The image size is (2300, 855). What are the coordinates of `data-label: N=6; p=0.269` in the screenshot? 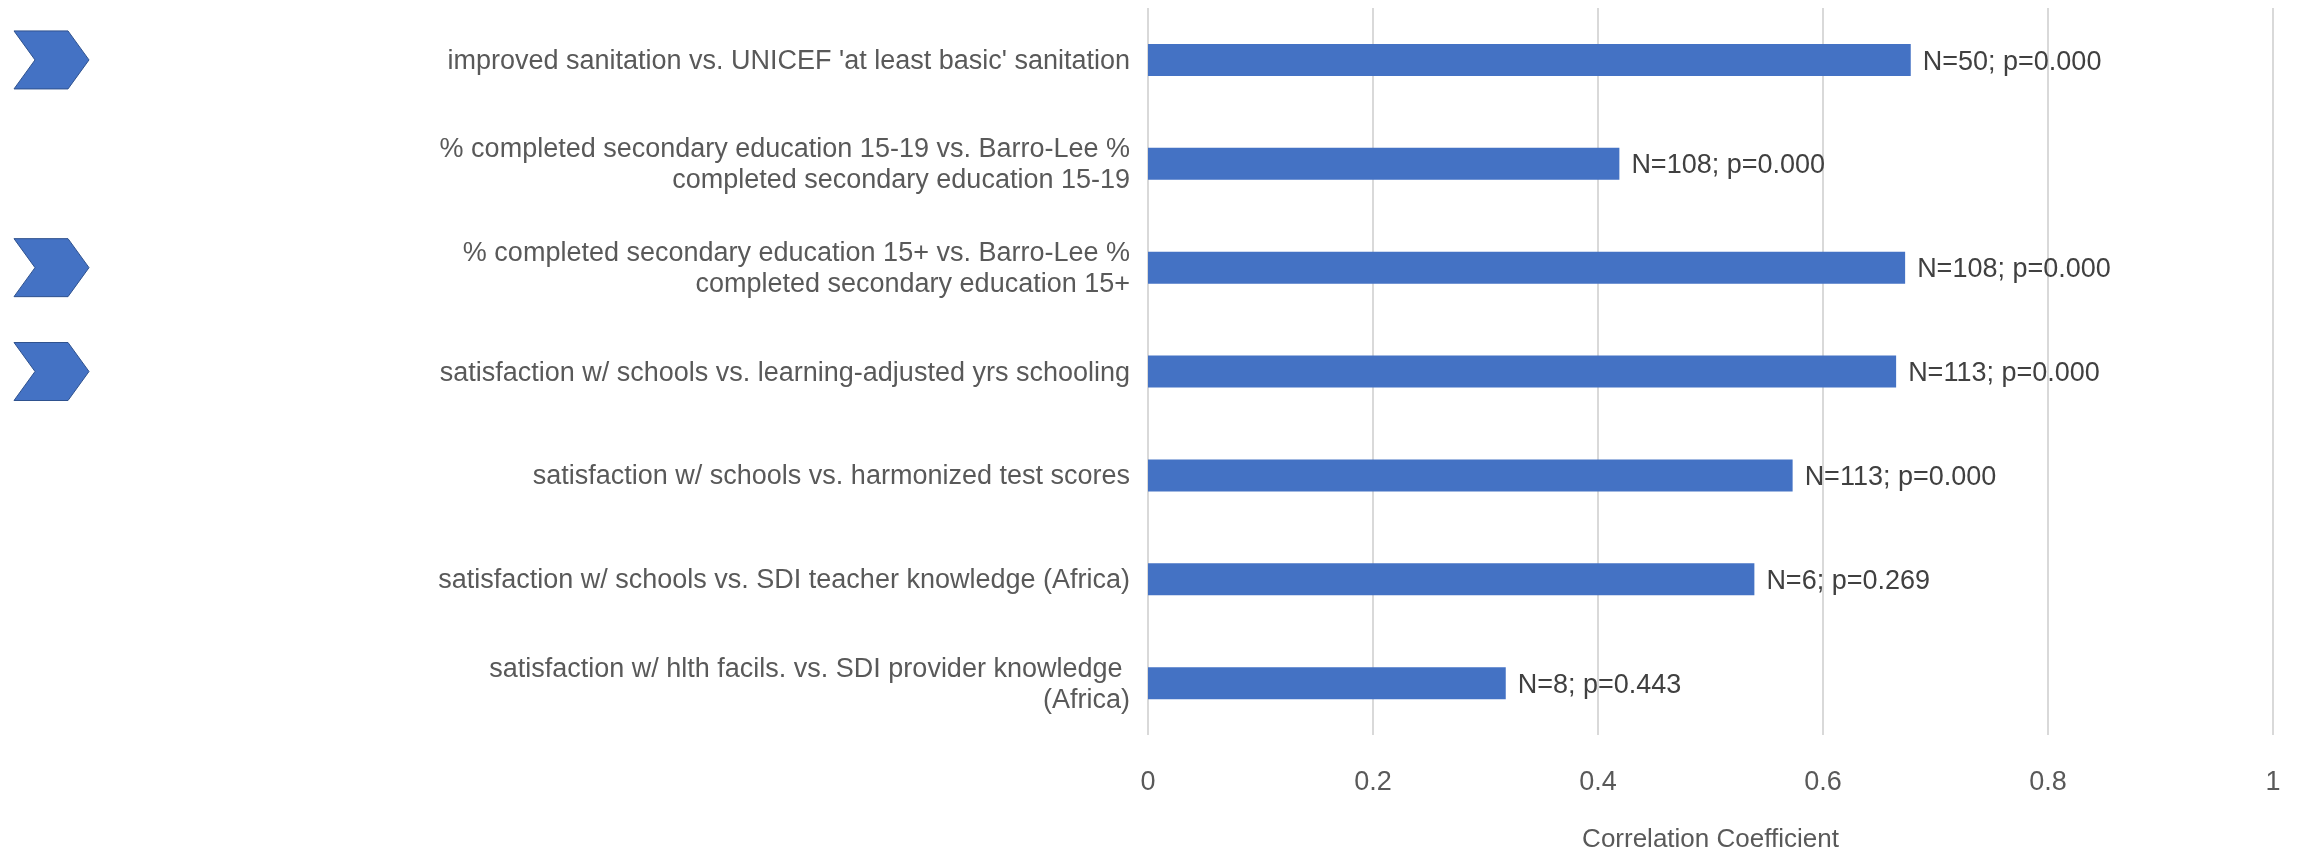 It's located at (1848, 579).